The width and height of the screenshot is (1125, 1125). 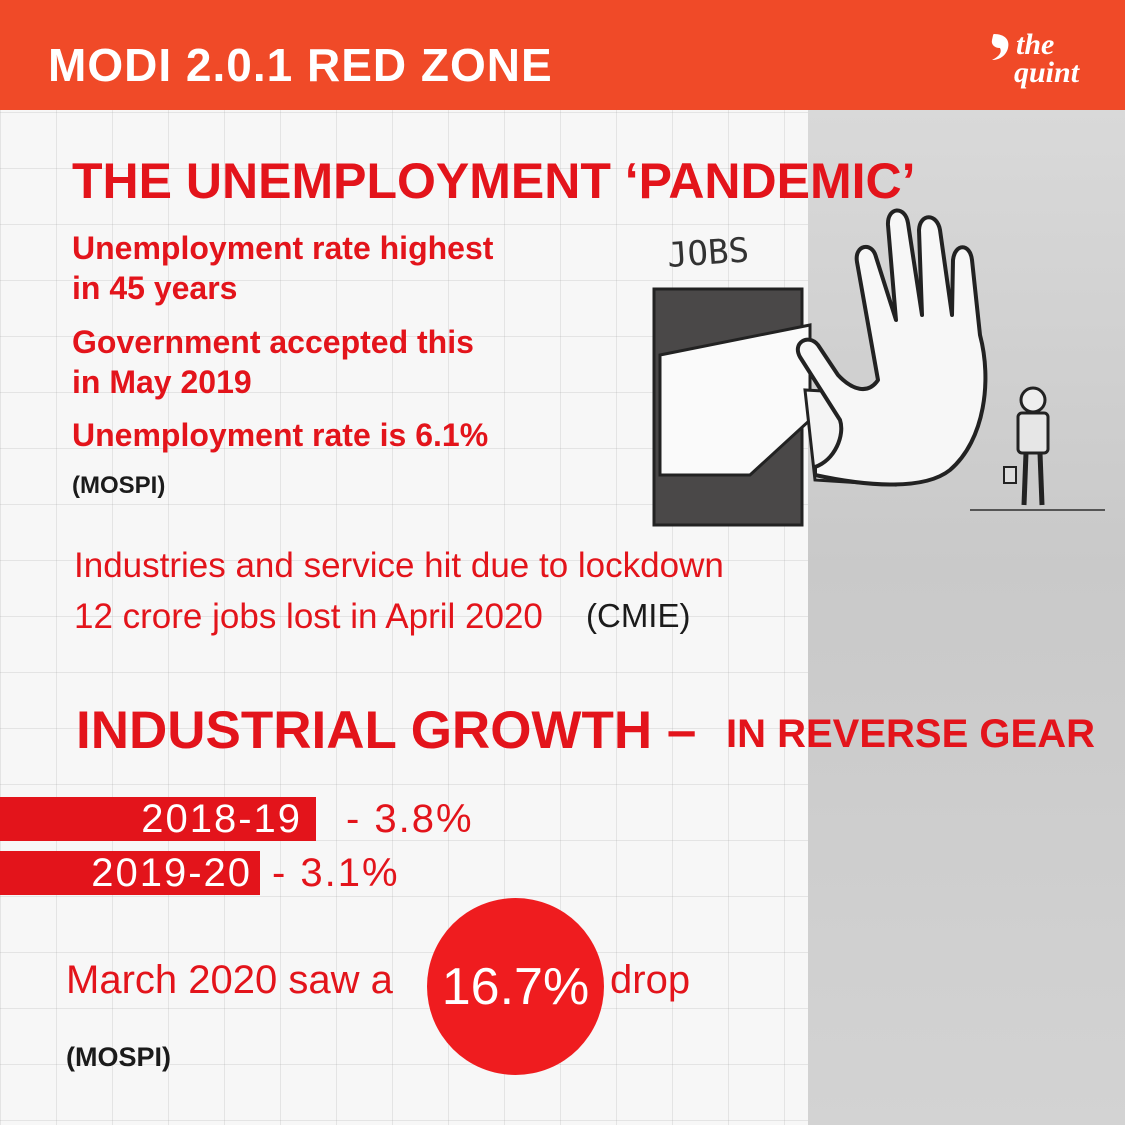 What do you see at coordinates (162, 382) in the screenshot?
I see `point-government-line2: in May 2019` at bounding box center [162, 382].